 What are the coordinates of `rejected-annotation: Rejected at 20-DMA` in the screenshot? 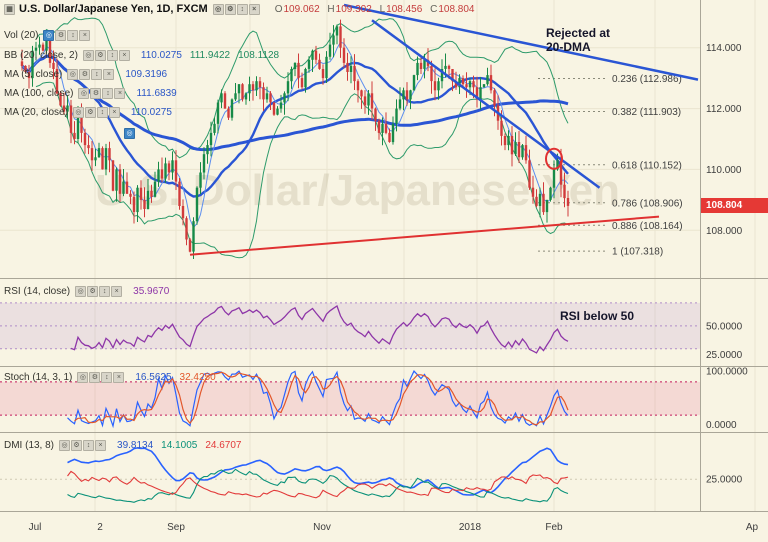 It's located at (578, 40).